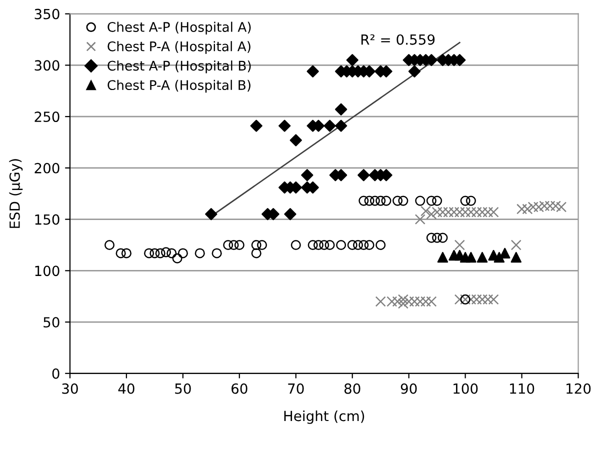 The height and width of the screenshot is (461, 598). Describe the element at coordinates (398, 39) in the screenshot. I see `annotation: R² = 0.559` at that location.